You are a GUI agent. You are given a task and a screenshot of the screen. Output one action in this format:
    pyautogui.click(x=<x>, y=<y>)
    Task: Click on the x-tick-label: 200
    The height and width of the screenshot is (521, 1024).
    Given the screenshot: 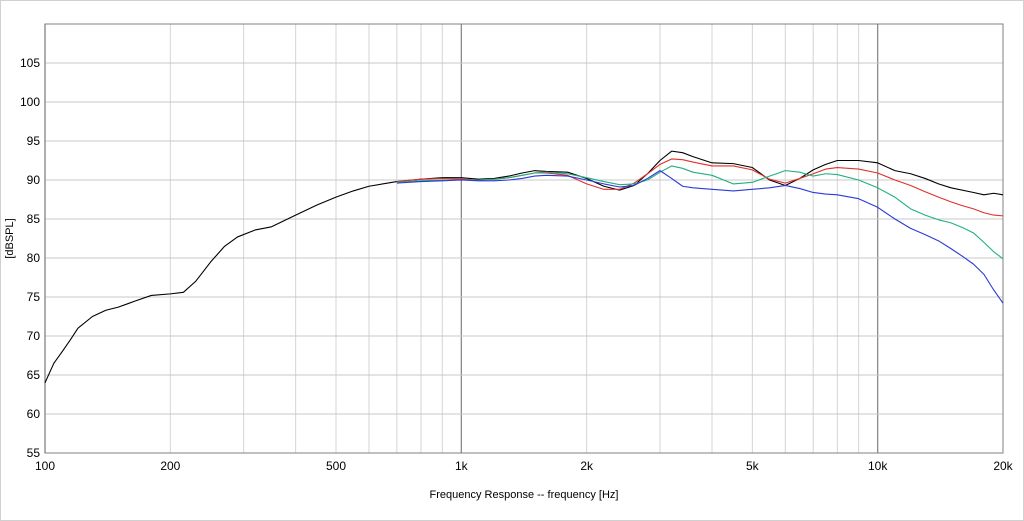 What is the action you would take?
    pyautogui.click(x=170, y=466)
    